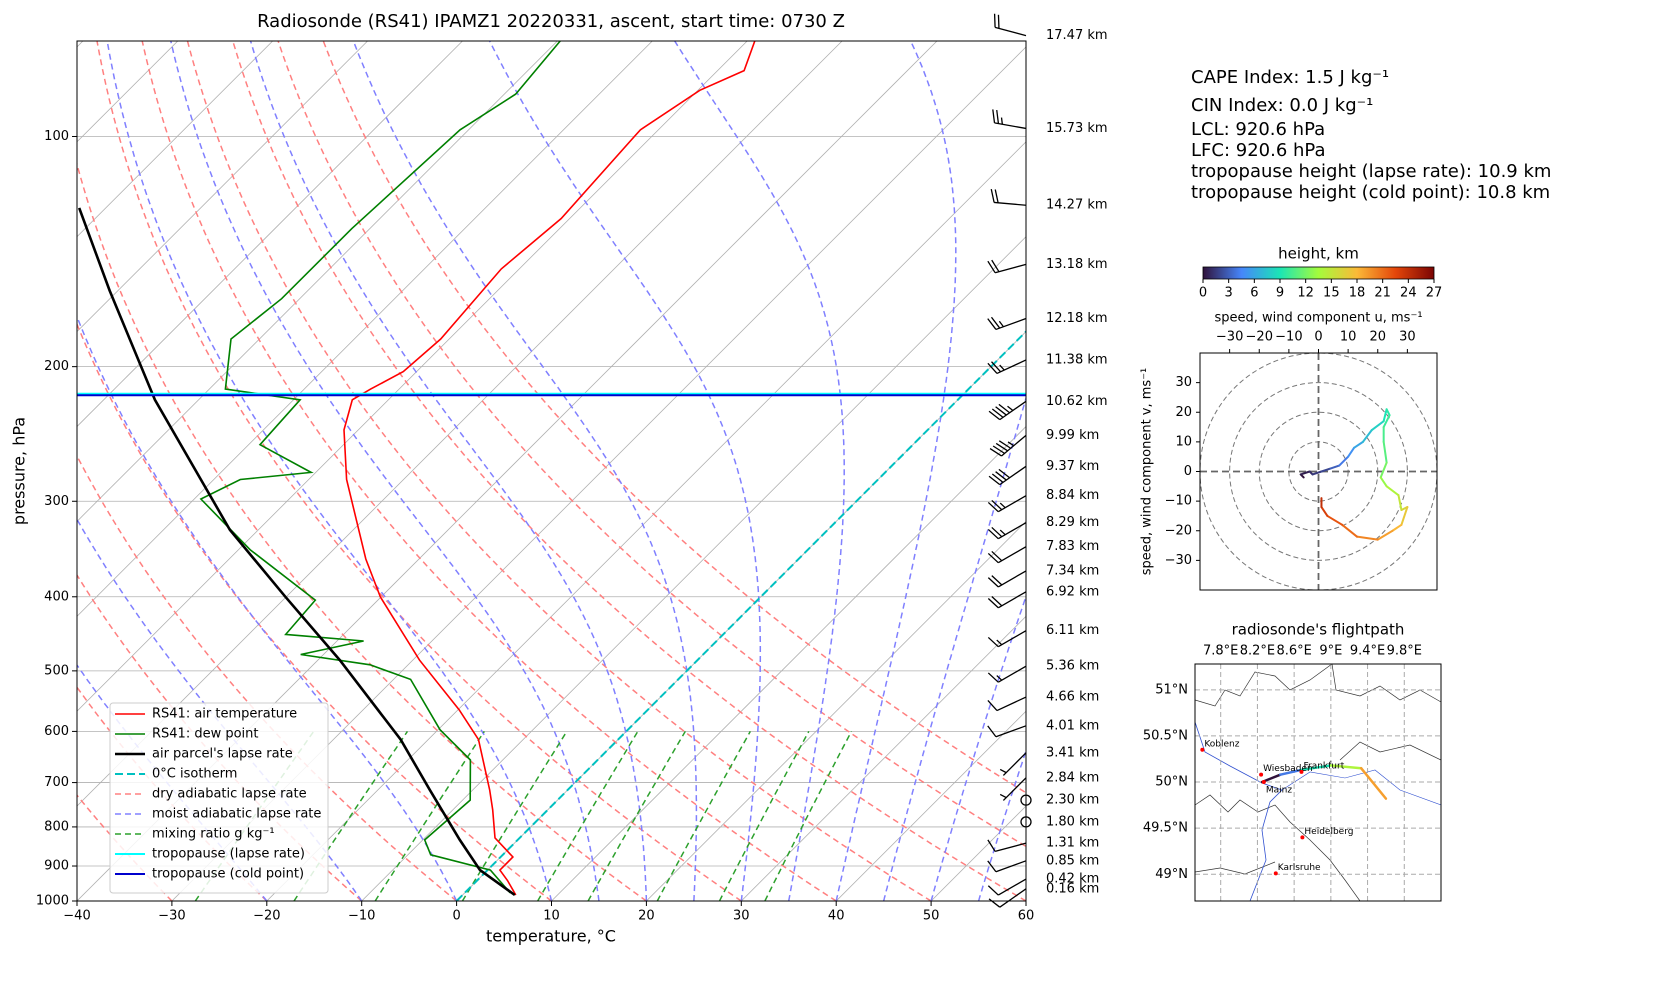 The image size is (1654, 1007). What do you see at coordinates (1072, 821) in the screenshot?
I see `height-label: 1.80 km` at bounding box center [1072, 821].